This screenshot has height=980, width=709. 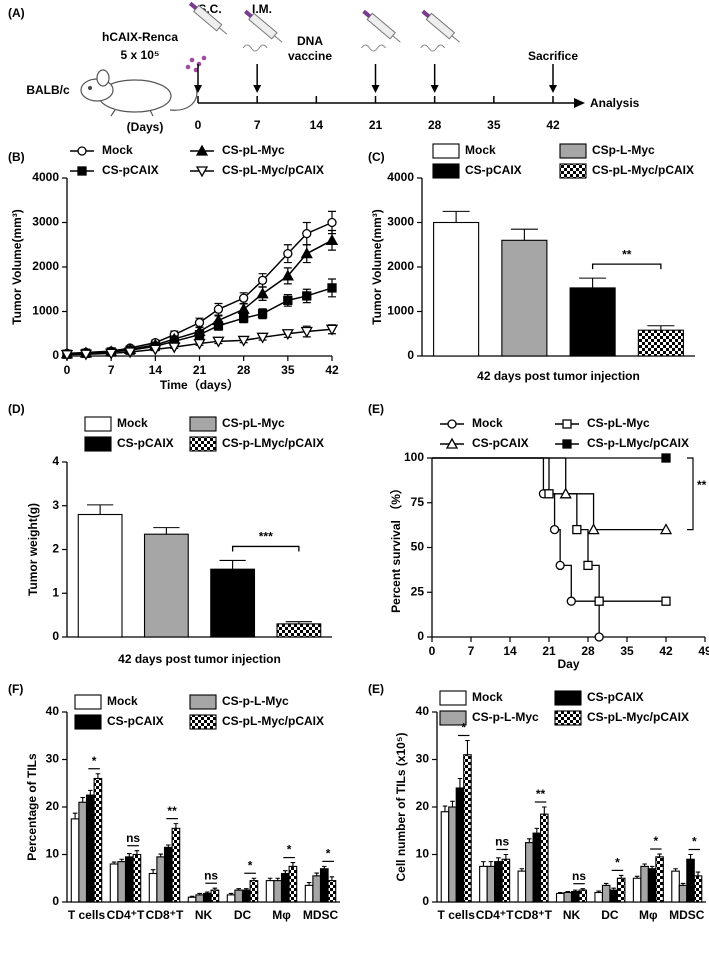 I want to click on panel-label: (B), so click(x=16, y=157).